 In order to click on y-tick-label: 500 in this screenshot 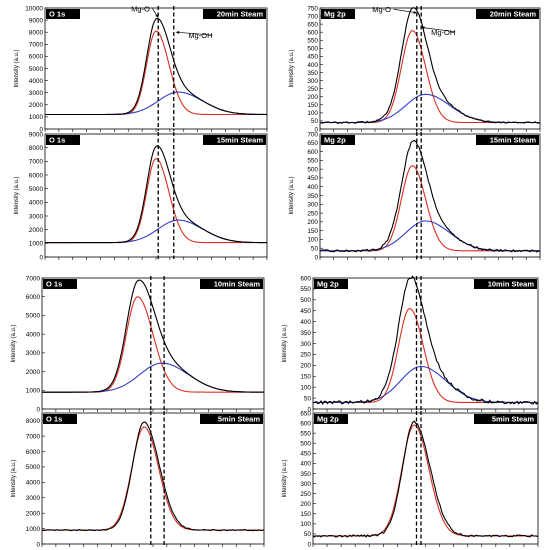, I will do `click(312, 169)`.